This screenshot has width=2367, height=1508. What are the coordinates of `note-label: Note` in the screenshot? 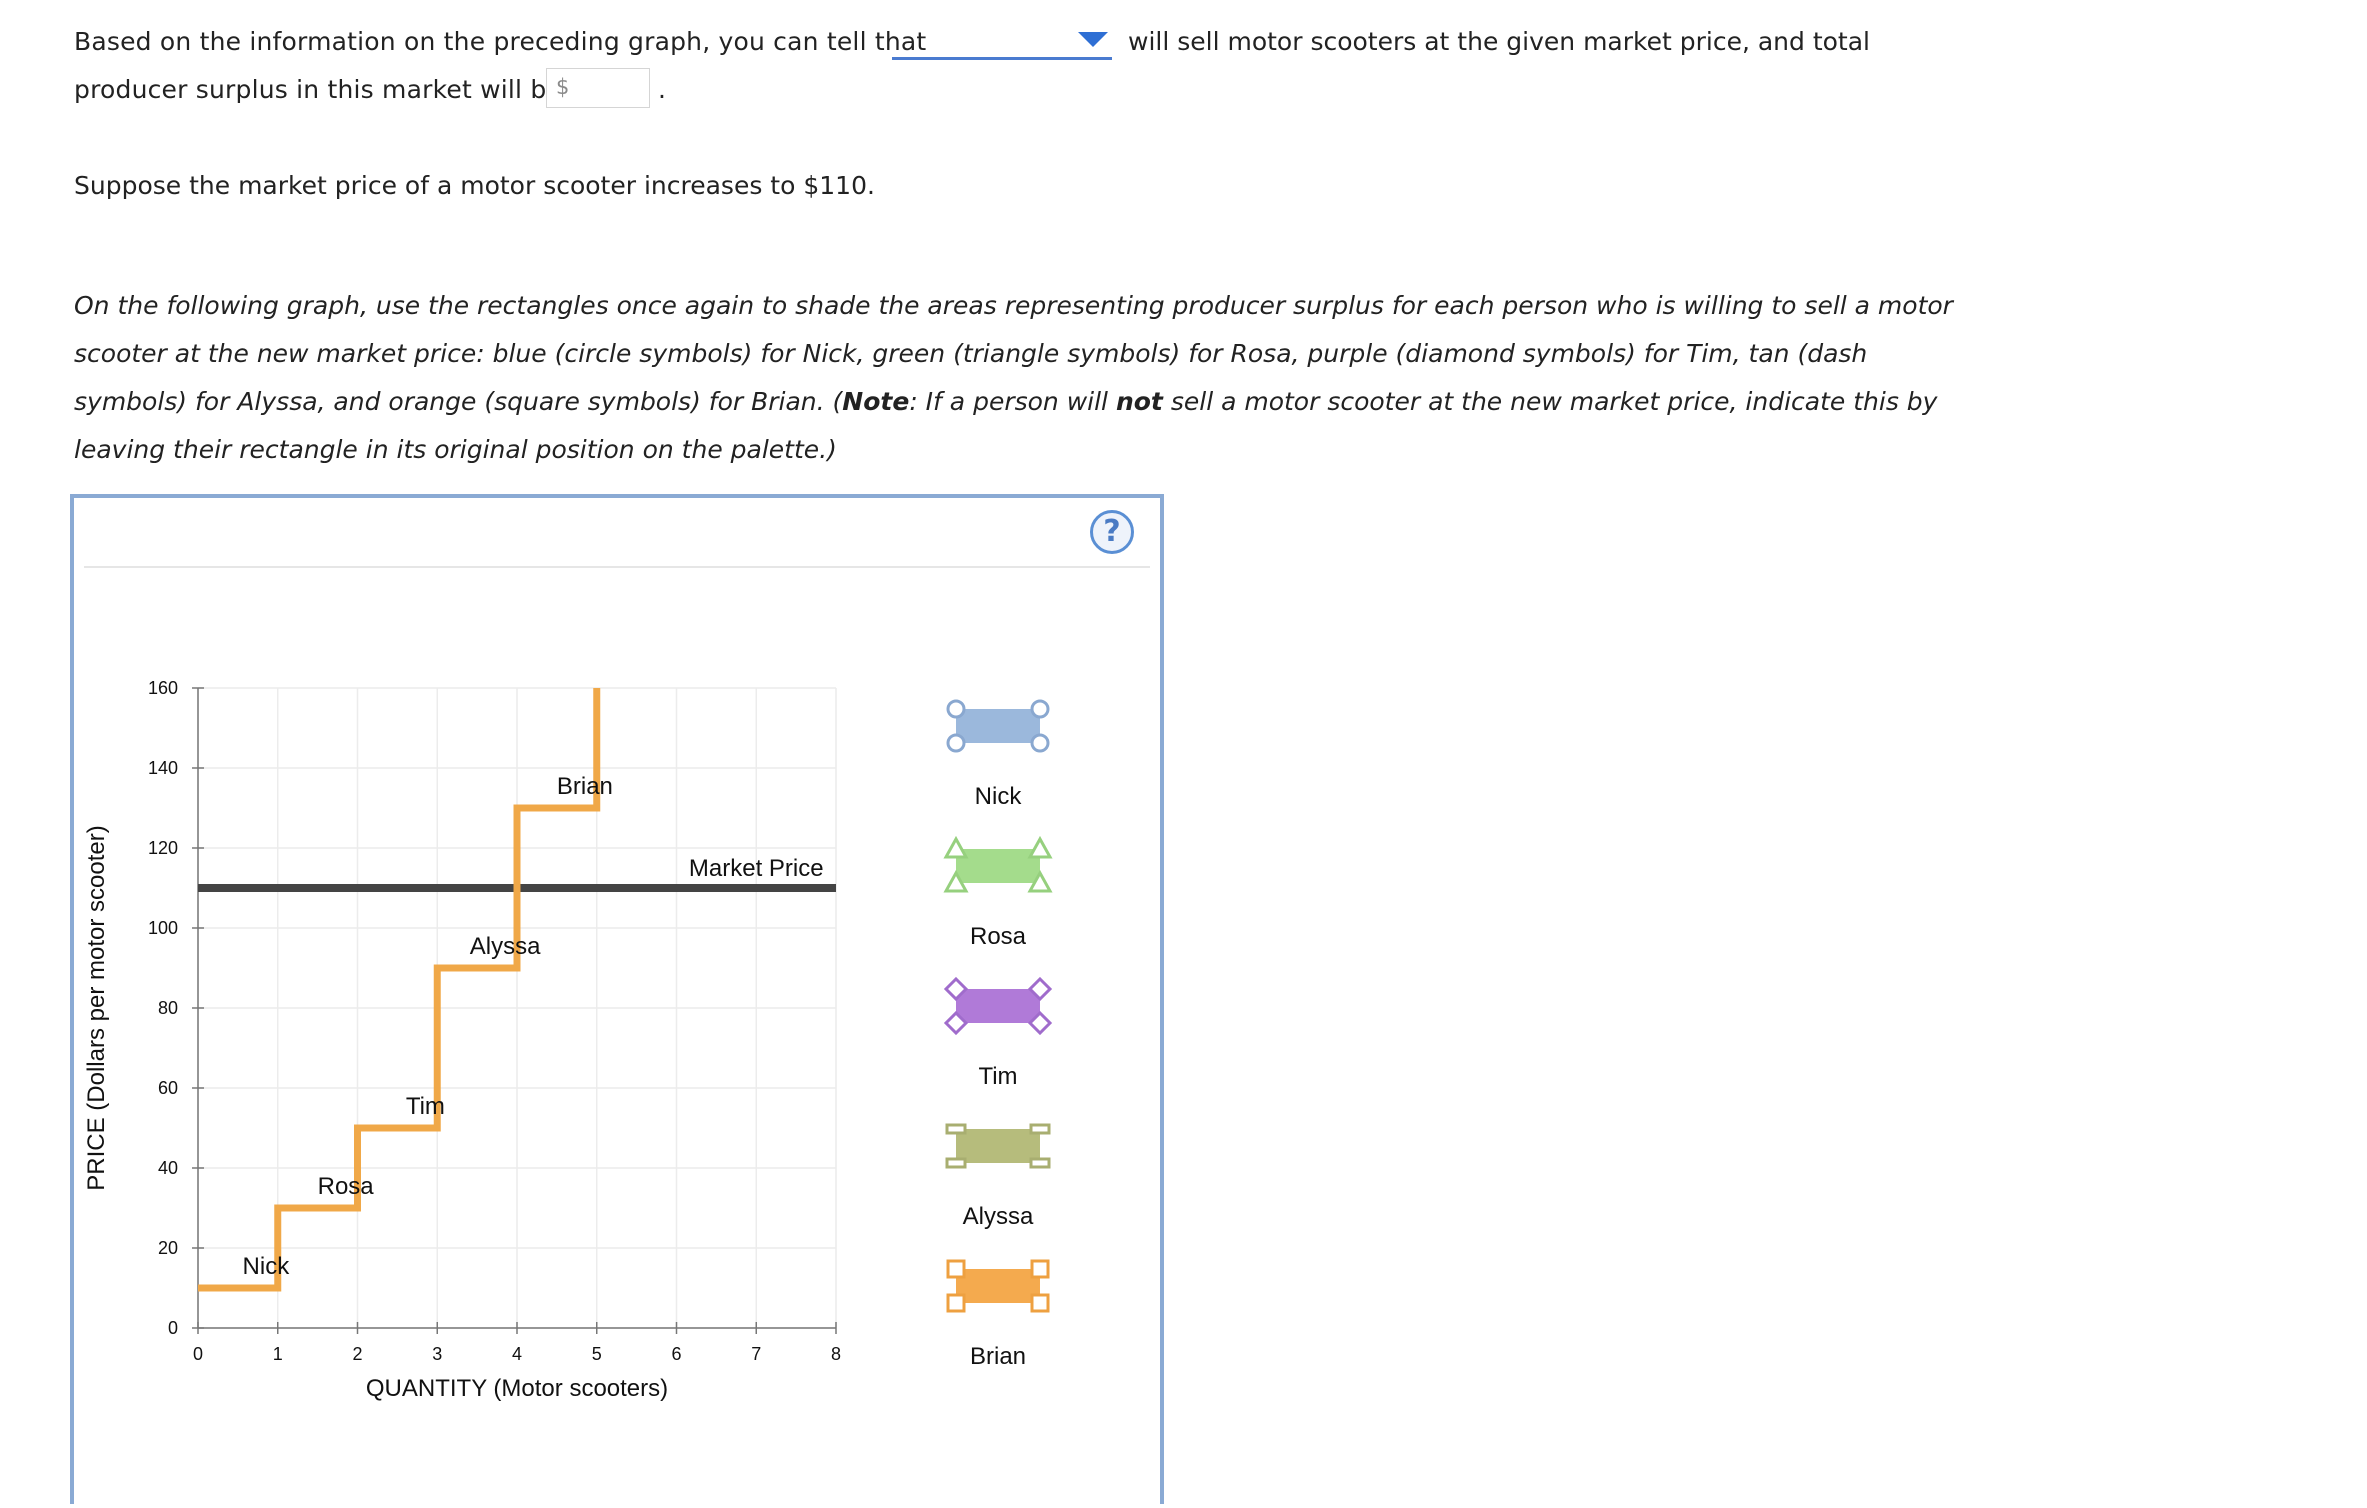 It's located at (876, 401).